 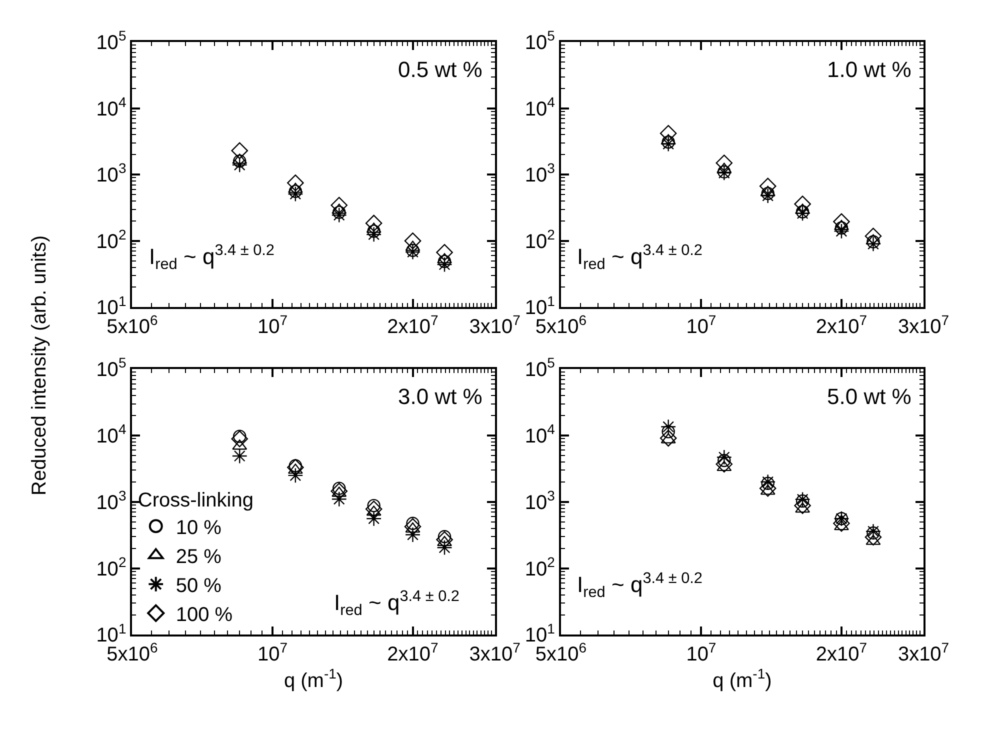 I want to click on y-axis-title: Reduced intensity (arb. units), so click(x=39, y=365).